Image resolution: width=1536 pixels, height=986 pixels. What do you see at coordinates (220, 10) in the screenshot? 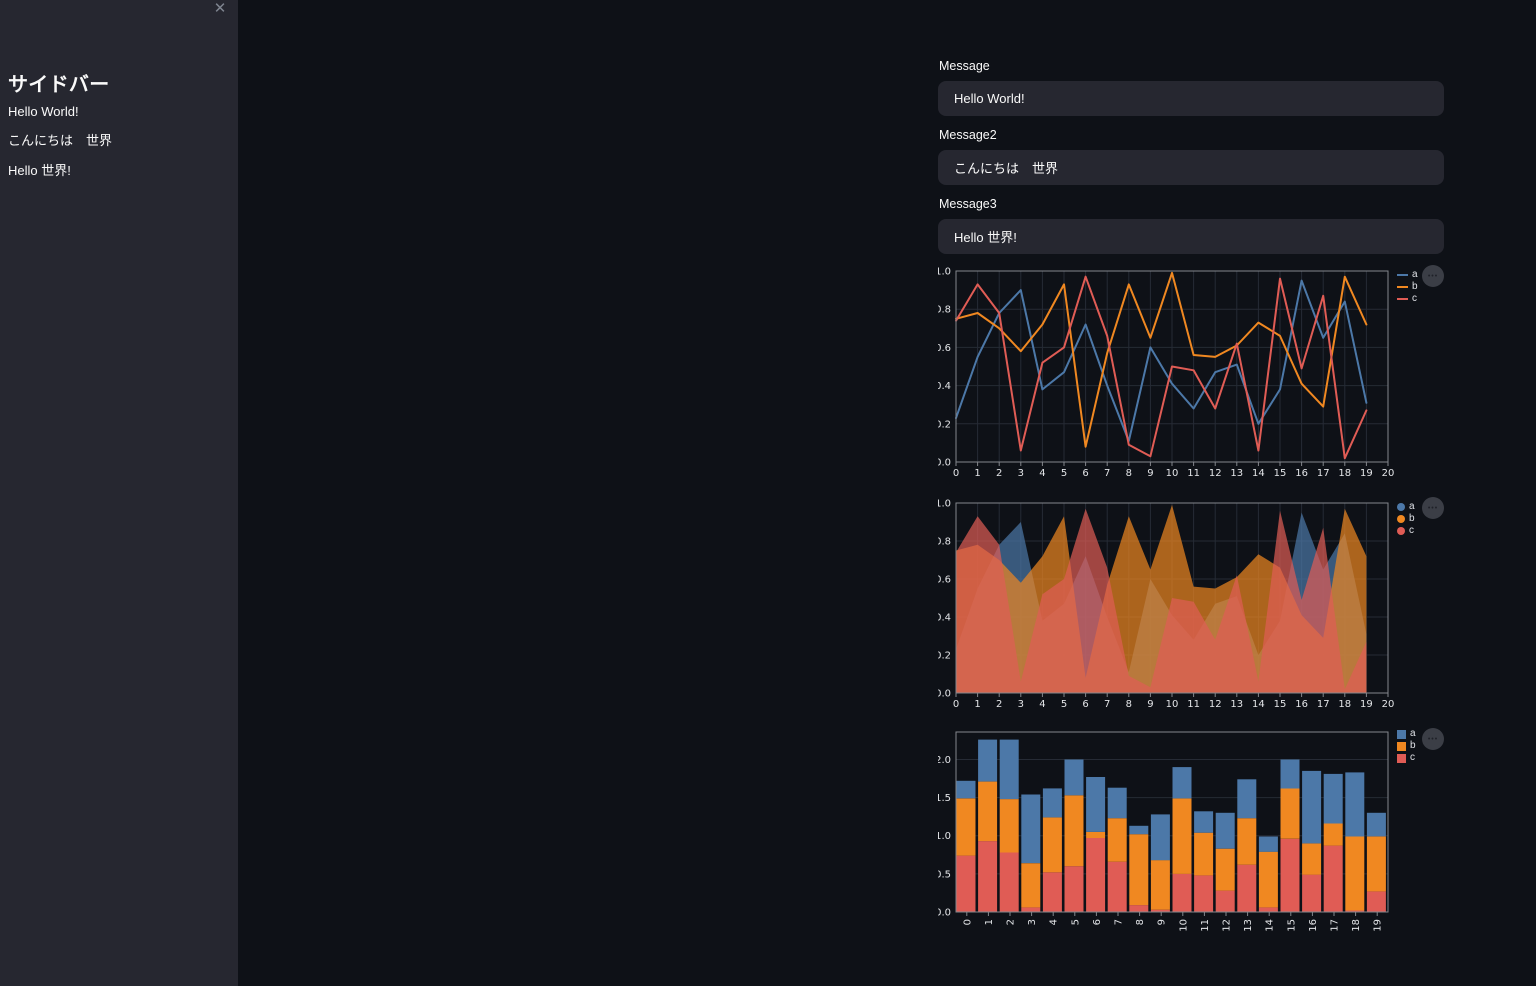
I see `sidebar-close-button: ✕` at bounding box center [220, 10].